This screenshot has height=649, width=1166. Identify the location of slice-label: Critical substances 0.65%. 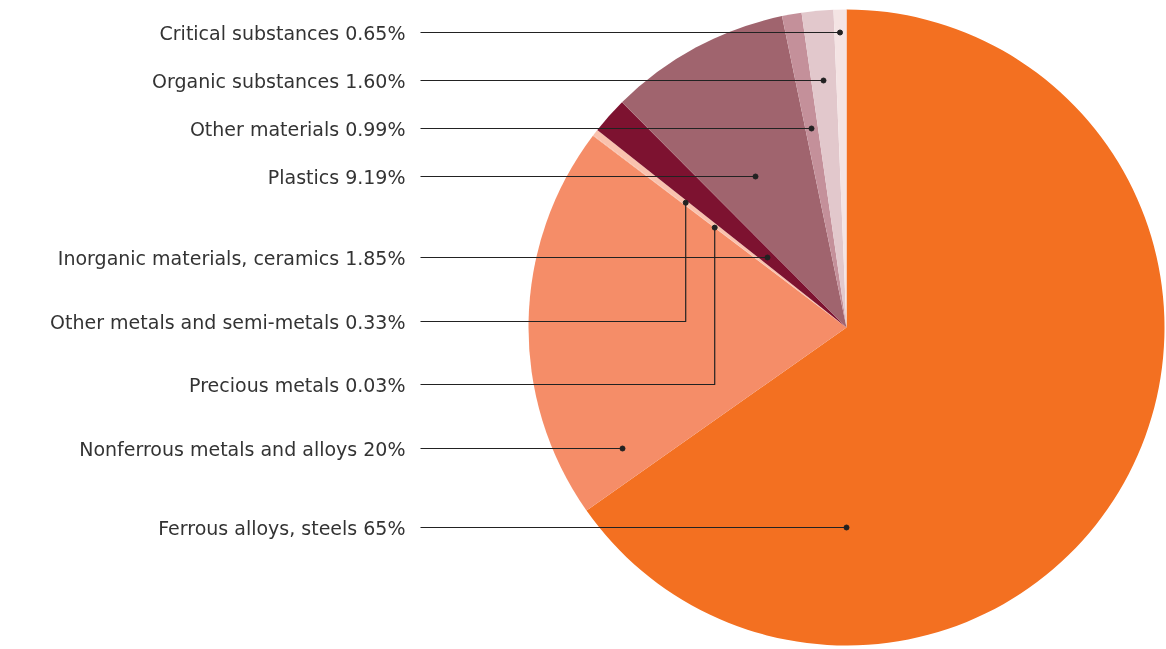
(282, 32).